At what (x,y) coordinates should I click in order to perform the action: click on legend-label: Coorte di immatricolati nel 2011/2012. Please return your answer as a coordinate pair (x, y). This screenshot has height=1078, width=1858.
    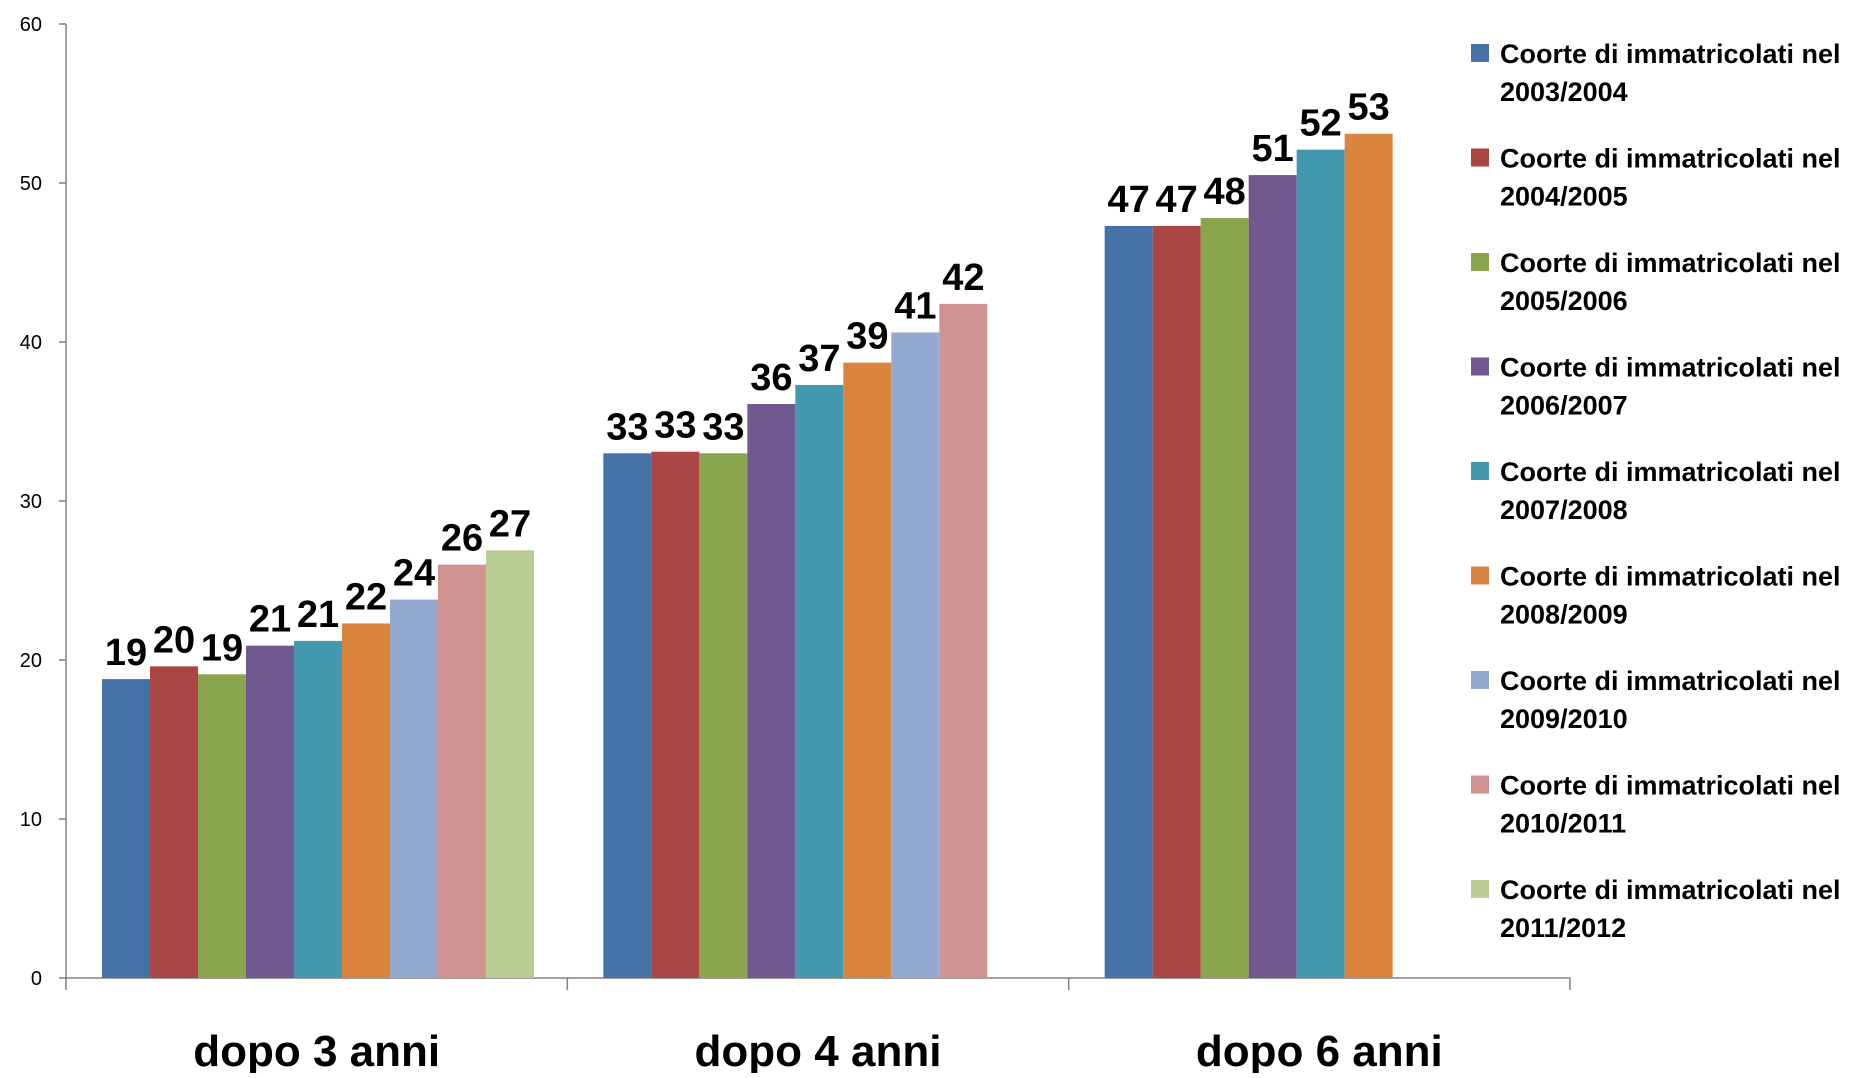
    Looking at the image, I should click on (1670, 909).